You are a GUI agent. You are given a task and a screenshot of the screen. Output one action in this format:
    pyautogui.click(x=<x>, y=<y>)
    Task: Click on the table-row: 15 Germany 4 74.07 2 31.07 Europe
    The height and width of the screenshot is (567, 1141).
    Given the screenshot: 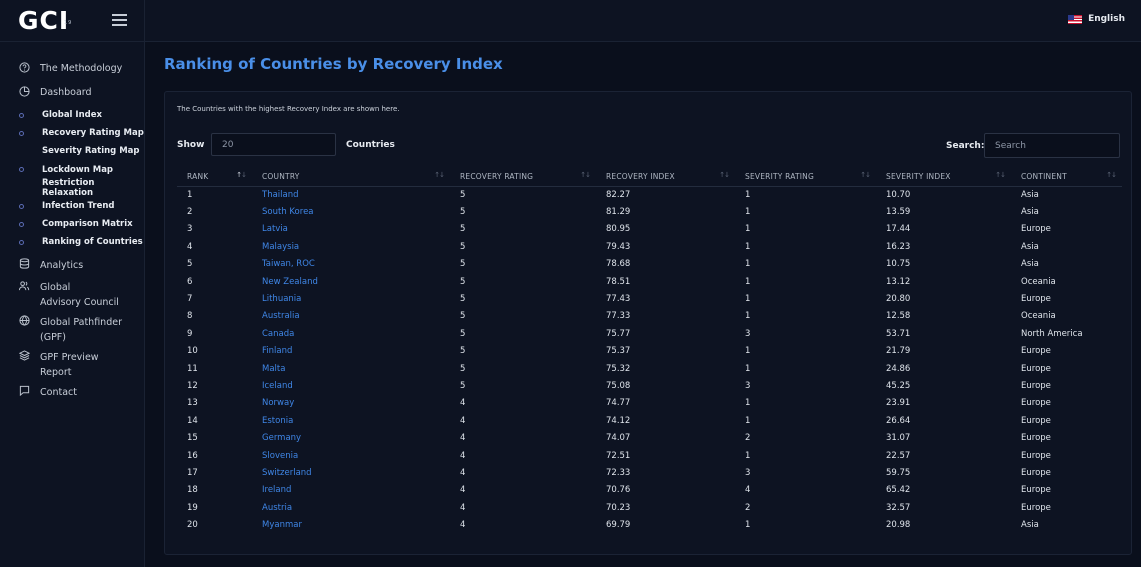 What is the action you would take?
    pyautogui.click(x=649, y=437)
    